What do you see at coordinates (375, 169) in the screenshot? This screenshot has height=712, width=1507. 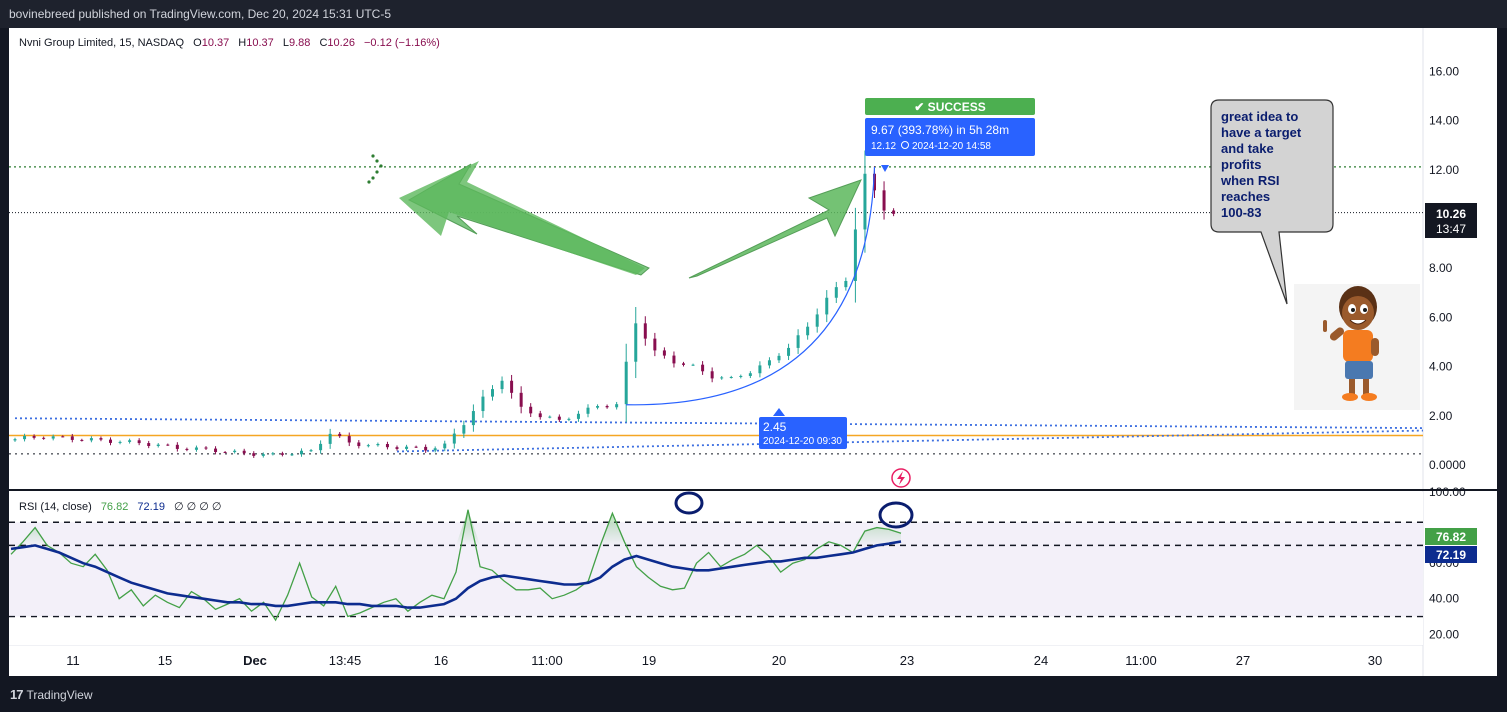 I see `dotted-marker` at bounding box center [375, 169].